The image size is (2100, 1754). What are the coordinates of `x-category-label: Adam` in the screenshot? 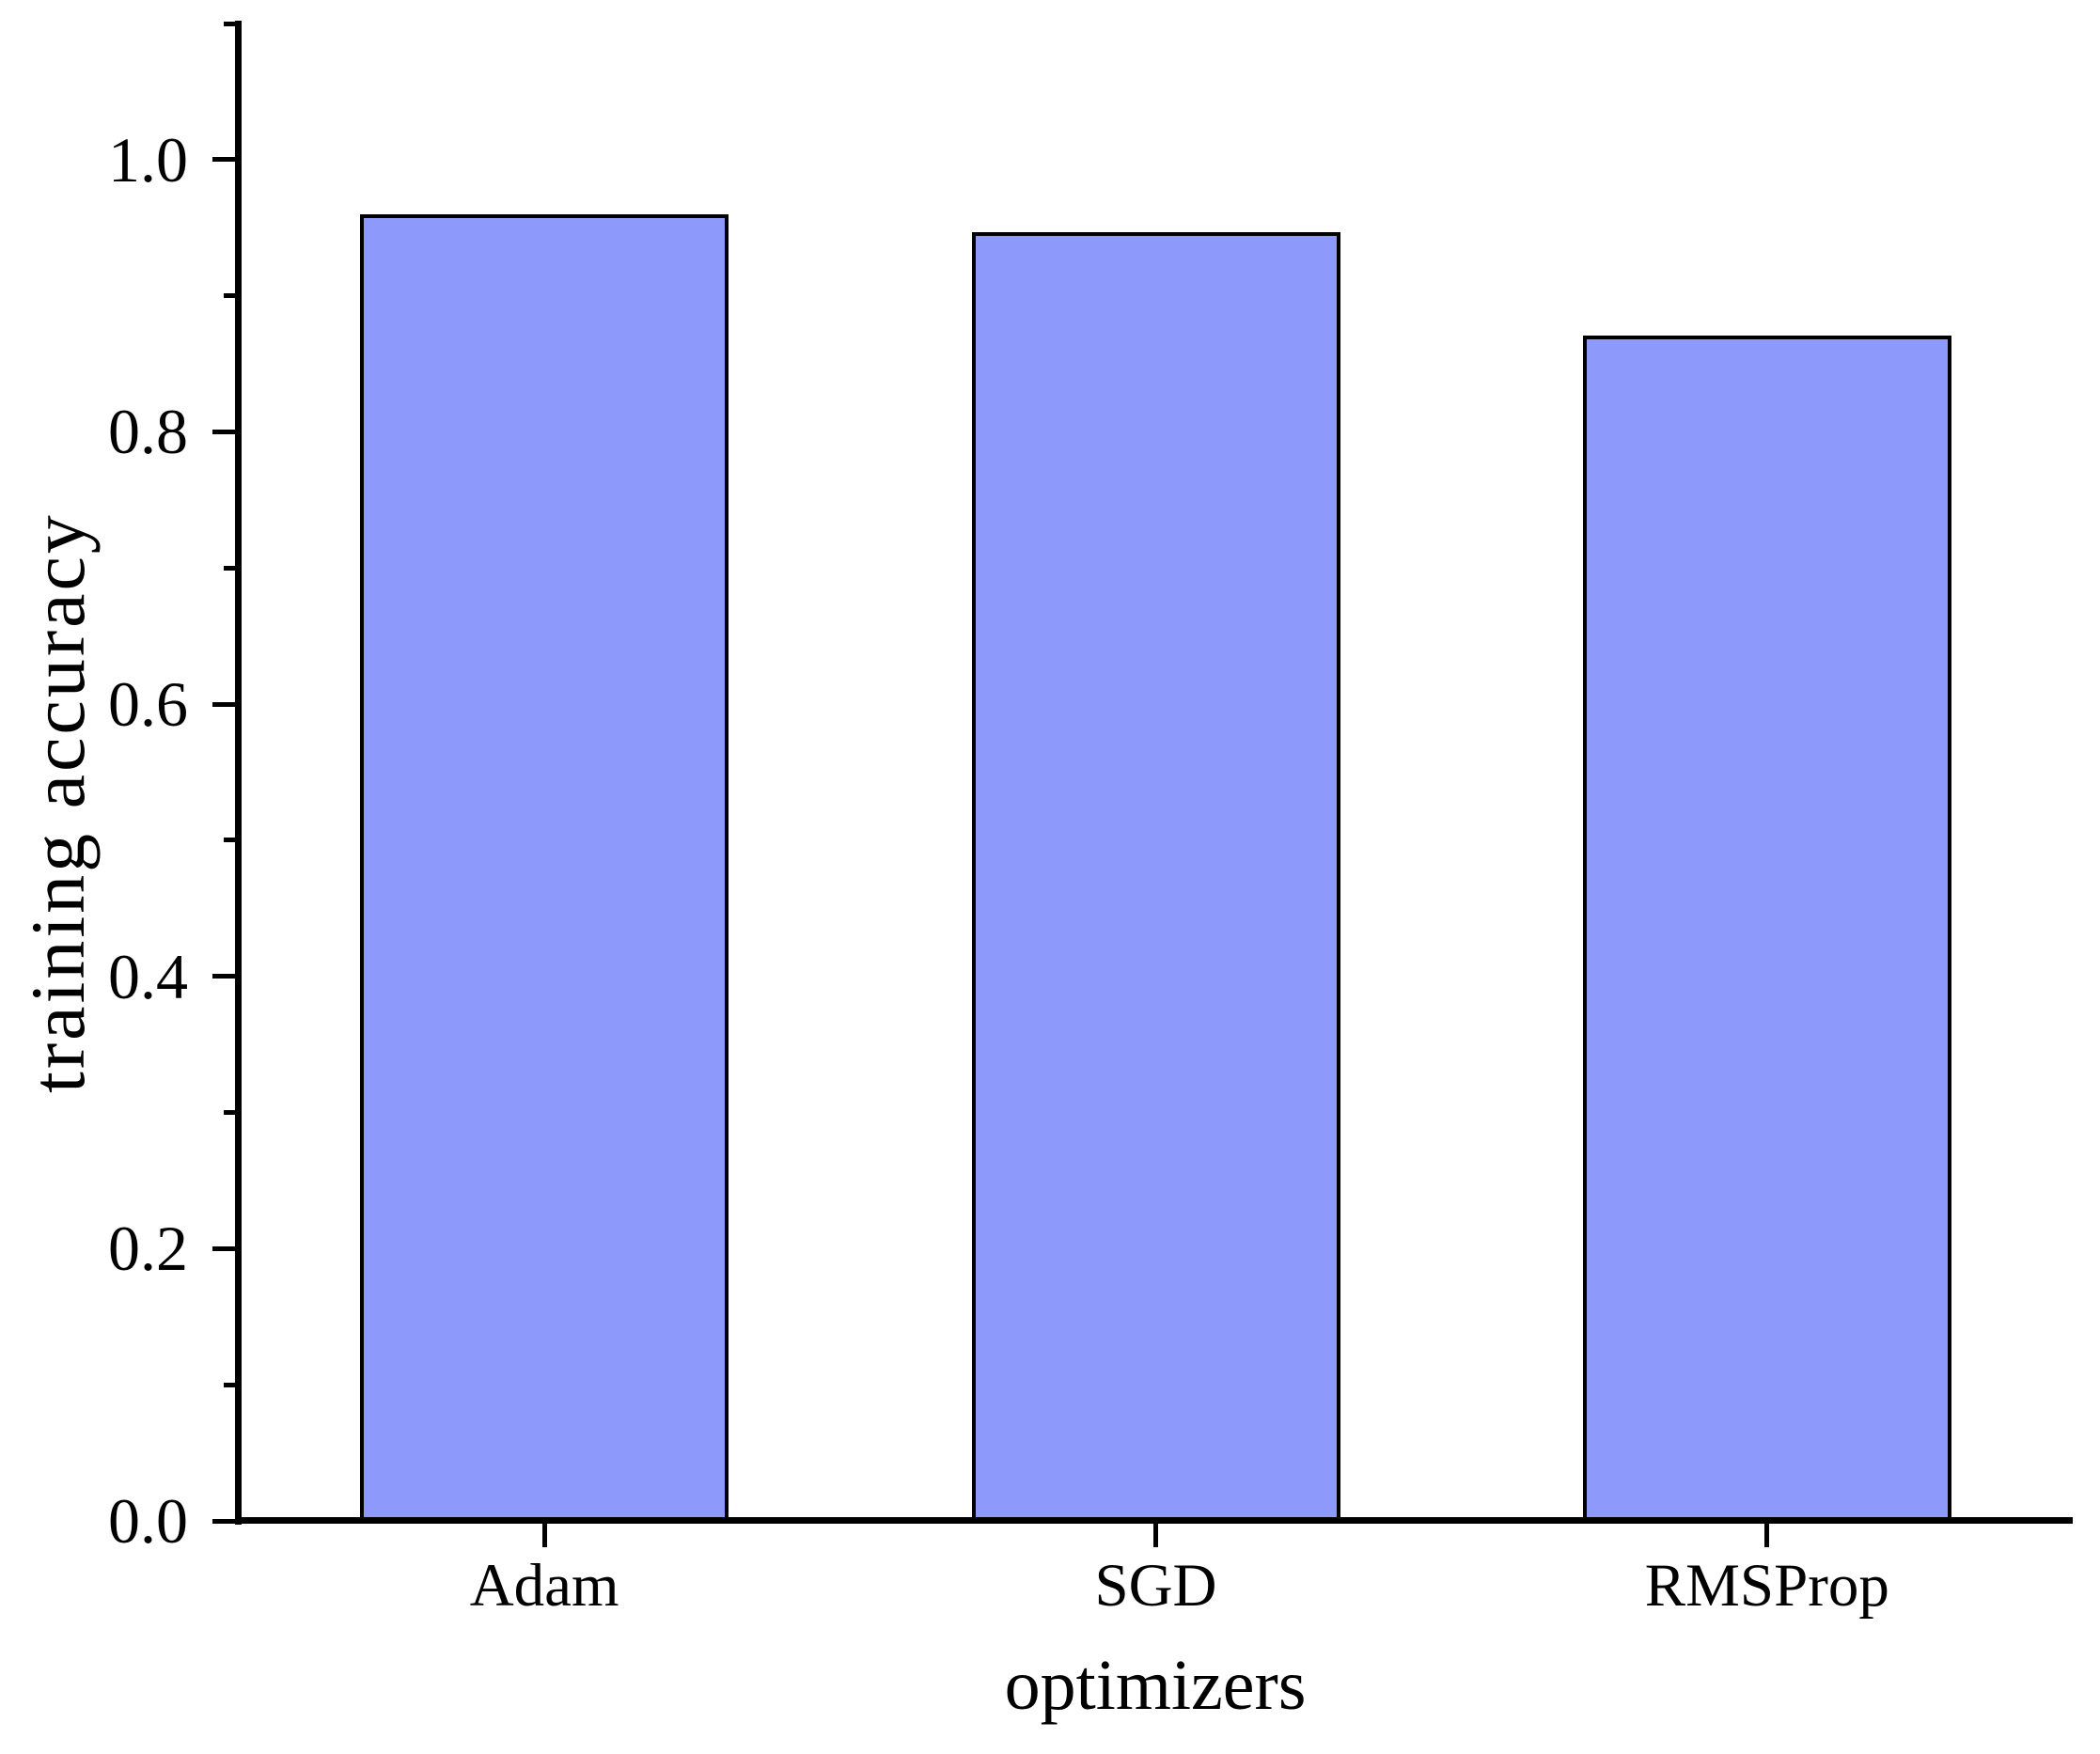 It's located at (544, 1586).